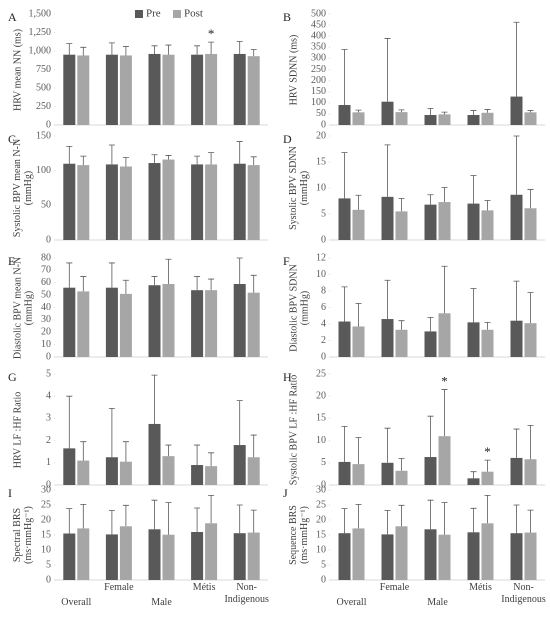 This screenshot has height=642, width=550. I want to click on y-tick-label: 100, so click(43, 170).